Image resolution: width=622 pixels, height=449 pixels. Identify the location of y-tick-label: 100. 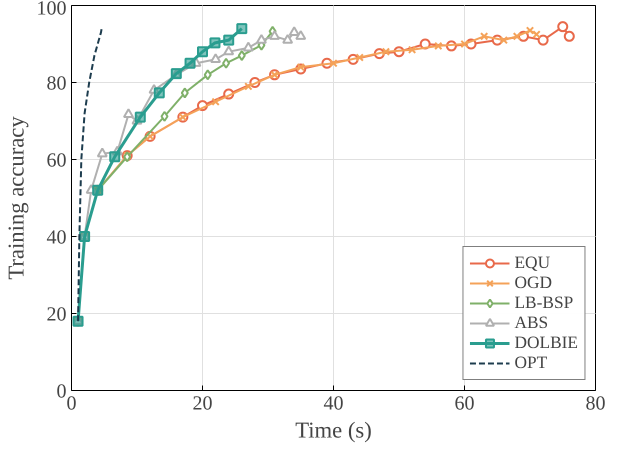
(51, 10).